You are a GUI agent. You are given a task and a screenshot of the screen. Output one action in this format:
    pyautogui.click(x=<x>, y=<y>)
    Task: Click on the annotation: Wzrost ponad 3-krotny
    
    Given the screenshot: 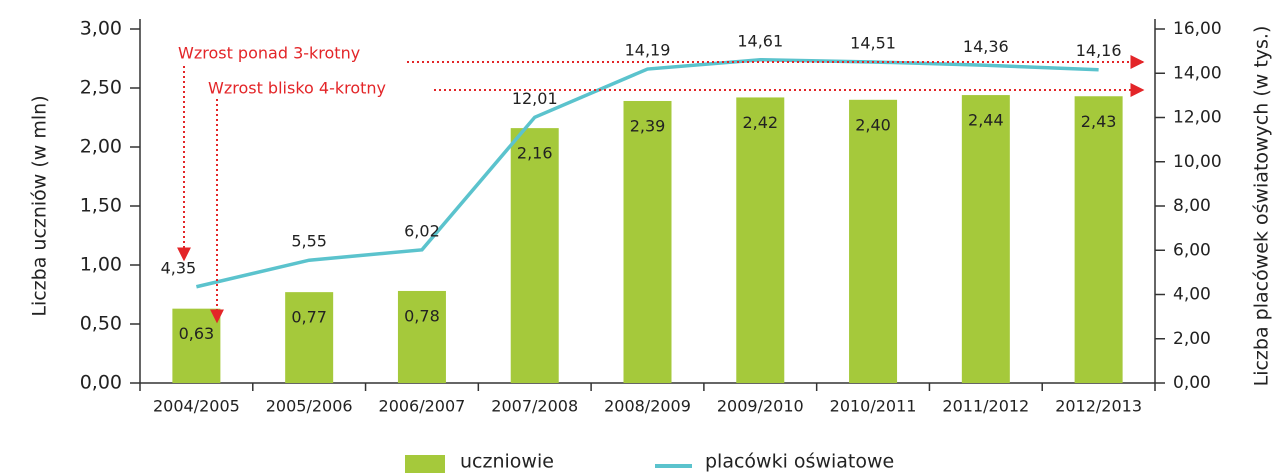 What is the action you would take?
    pyautogui.click(x=269, y=53)
    